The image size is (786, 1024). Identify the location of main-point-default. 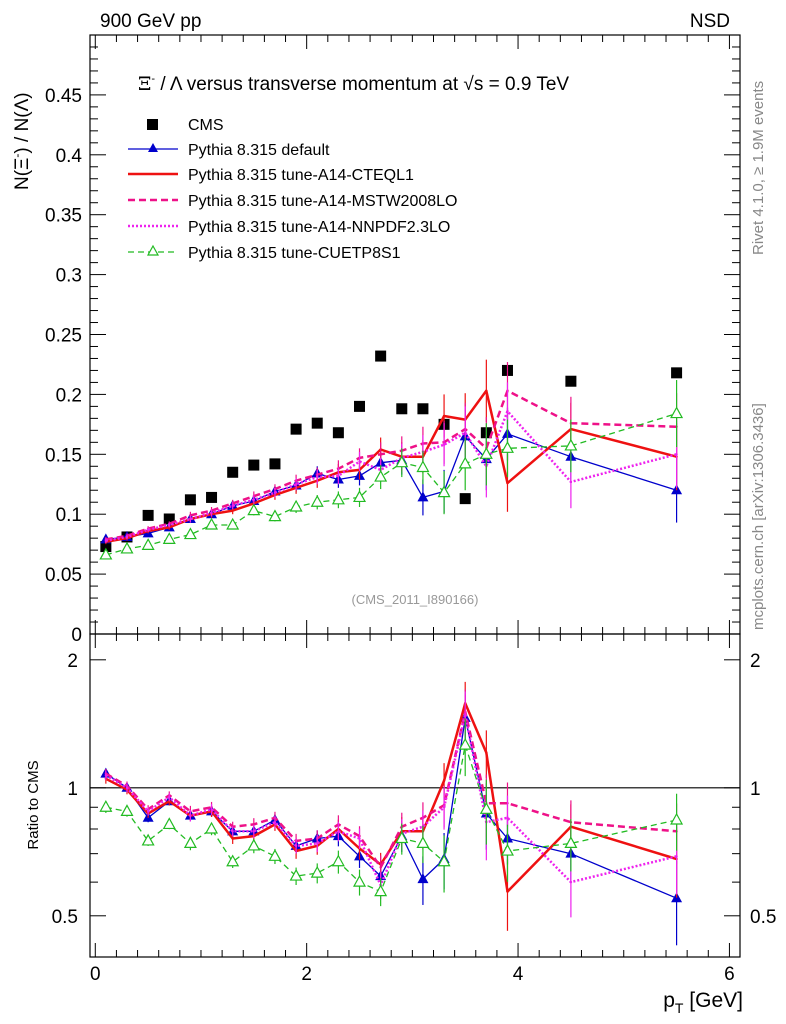
(423, 496).